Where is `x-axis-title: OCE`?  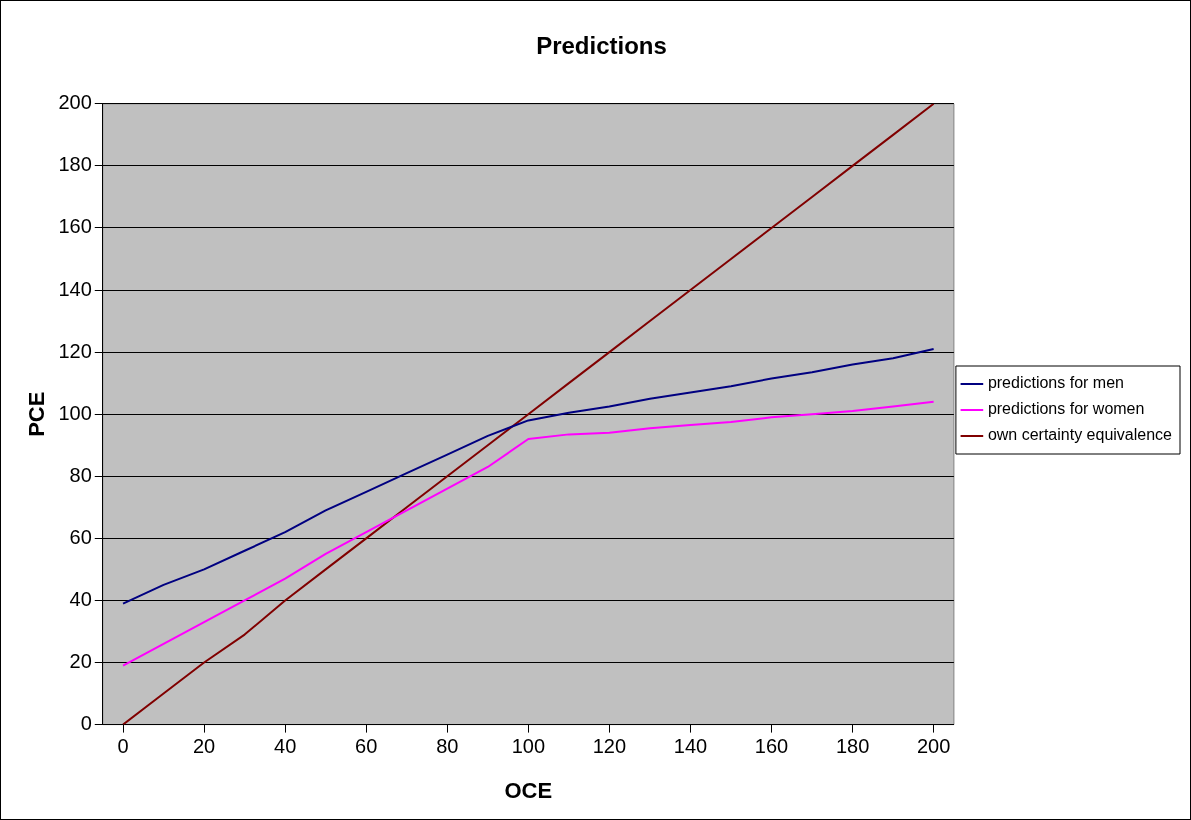
x-axis-title: OCE is located at coordinates (528, 790).